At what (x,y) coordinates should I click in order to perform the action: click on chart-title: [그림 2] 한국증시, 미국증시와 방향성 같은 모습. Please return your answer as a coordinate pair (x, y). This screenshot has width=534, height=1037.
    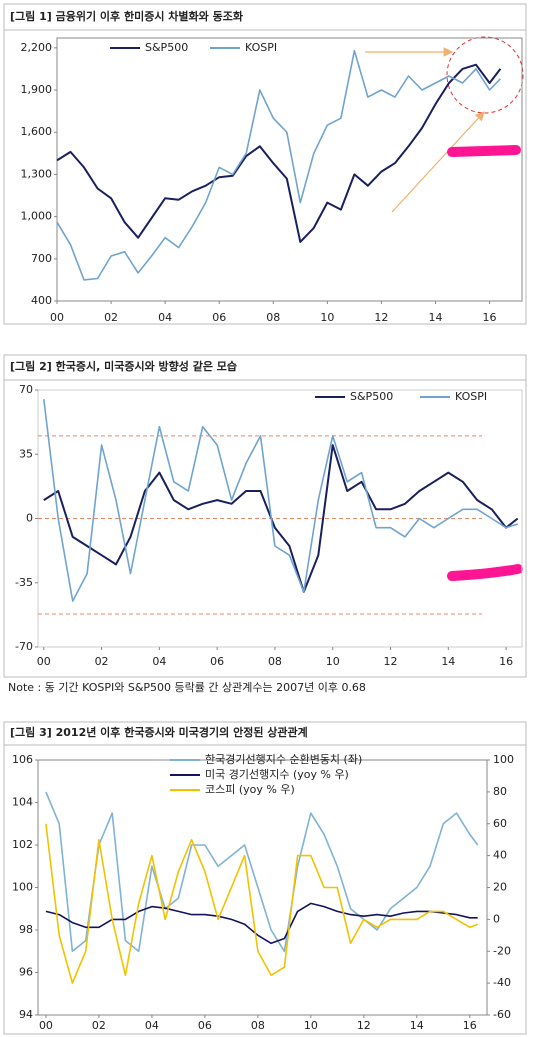
    Looking at the image, I should click on (123, 366).